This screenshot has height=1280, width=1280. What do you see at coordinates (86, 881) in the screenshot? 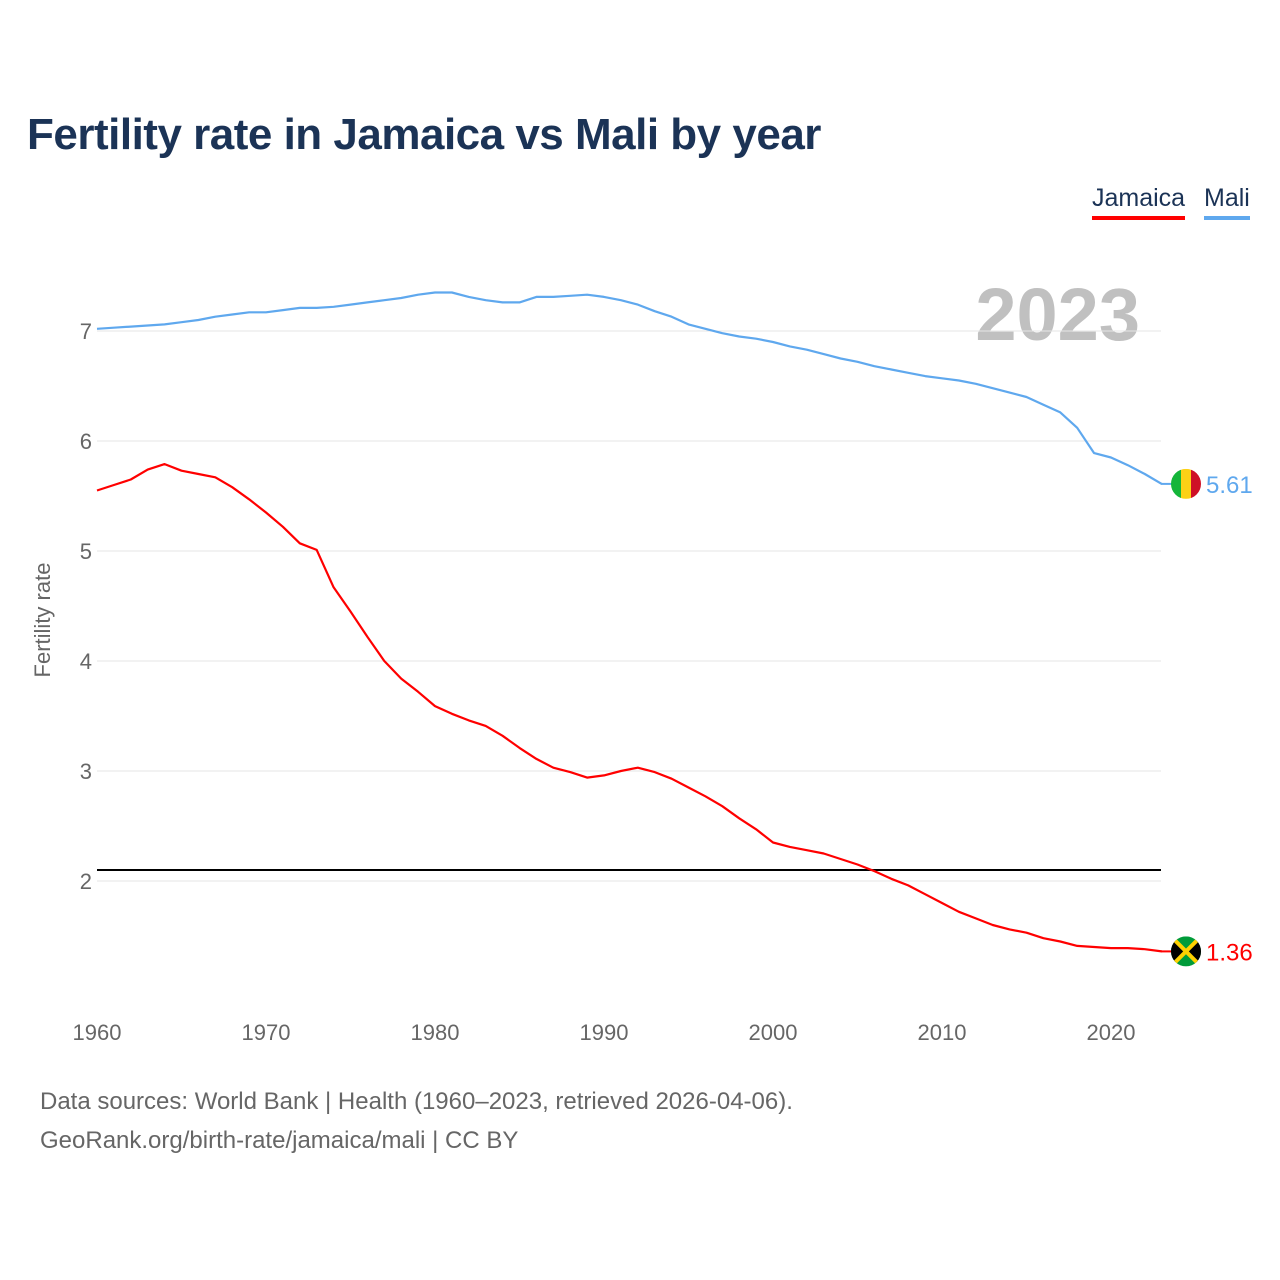
I see `y-tick-label: 2` at bounding box center [86, 881].